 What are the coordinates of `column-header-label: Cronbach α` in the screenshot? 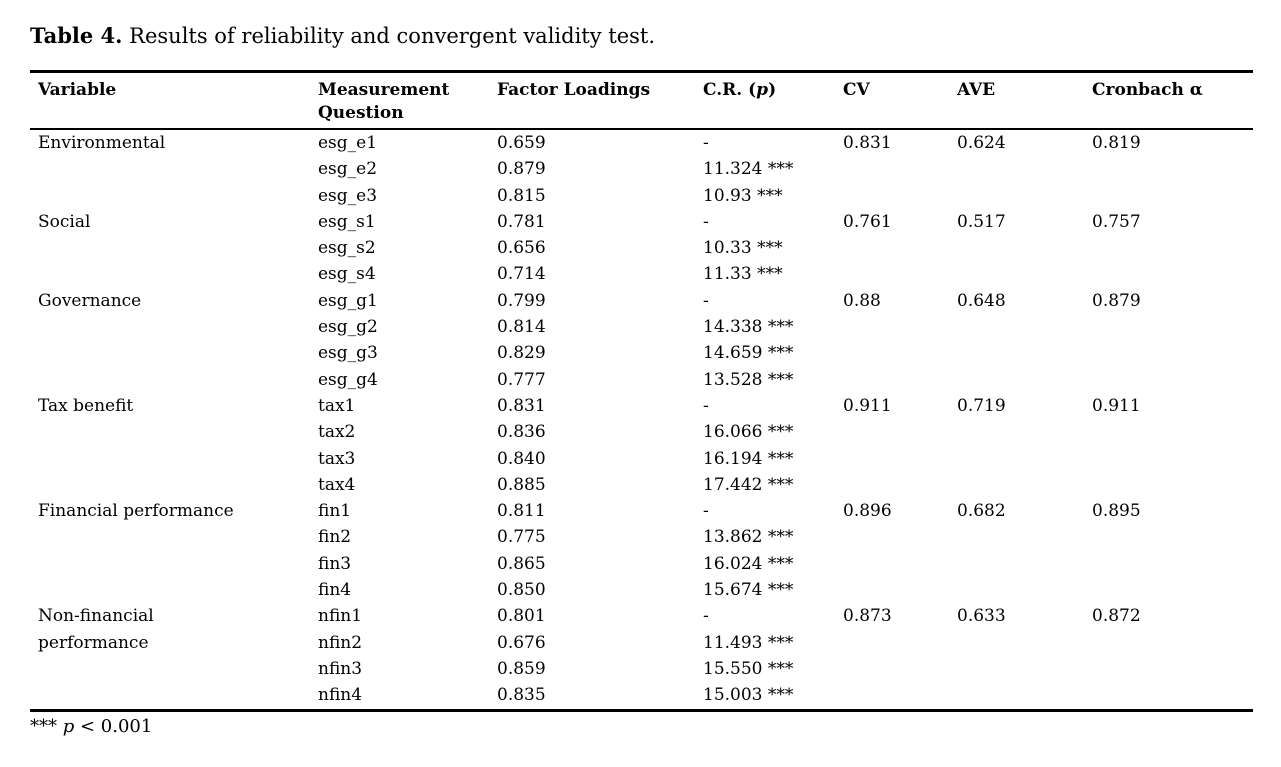 It's located at (1147, 90).